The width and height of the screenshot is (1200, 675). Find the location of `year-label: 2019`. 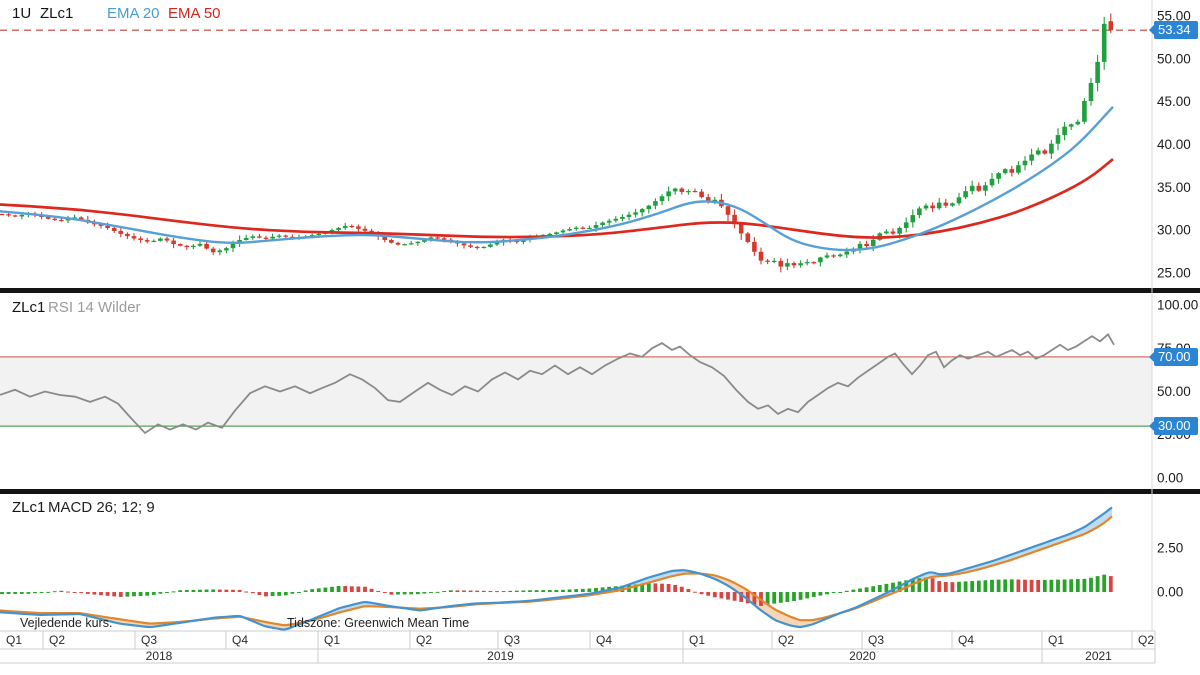

year-label: 2019 is located at coordinates (500, 656).